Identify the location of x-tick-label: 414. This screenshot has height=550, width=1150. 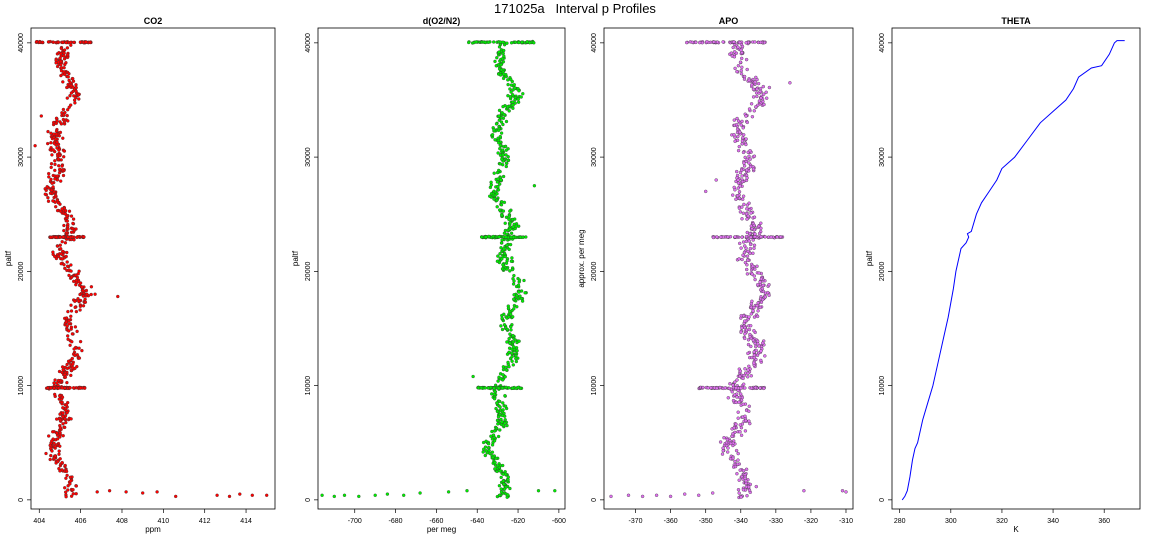
(246, 521).